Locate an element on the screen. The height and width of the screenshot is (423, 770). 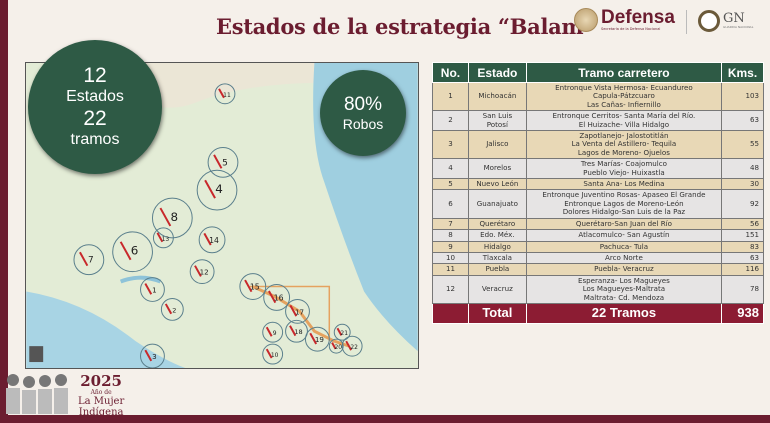
cell-kms: 116 is located at coordinates (742, 269).